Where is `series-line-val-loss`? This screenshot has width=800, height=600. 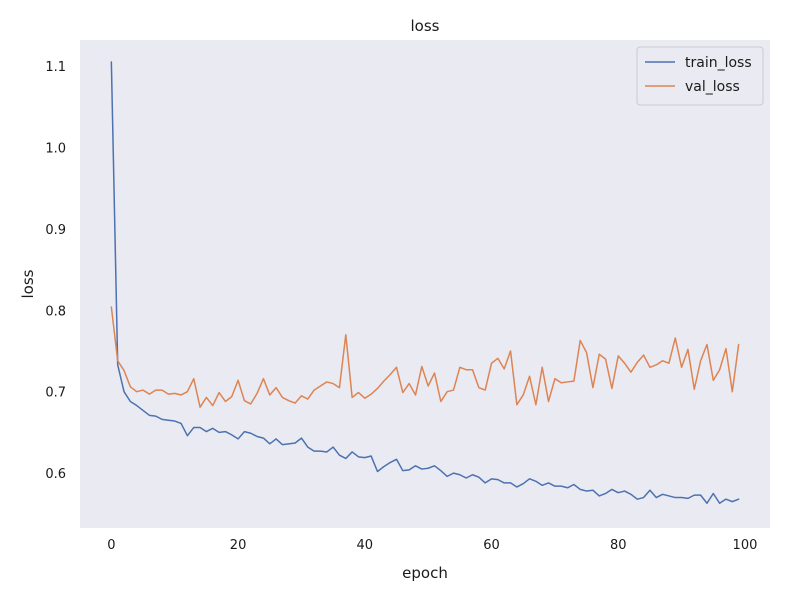
series-line-val-loss is located at coordinates (425, 357).